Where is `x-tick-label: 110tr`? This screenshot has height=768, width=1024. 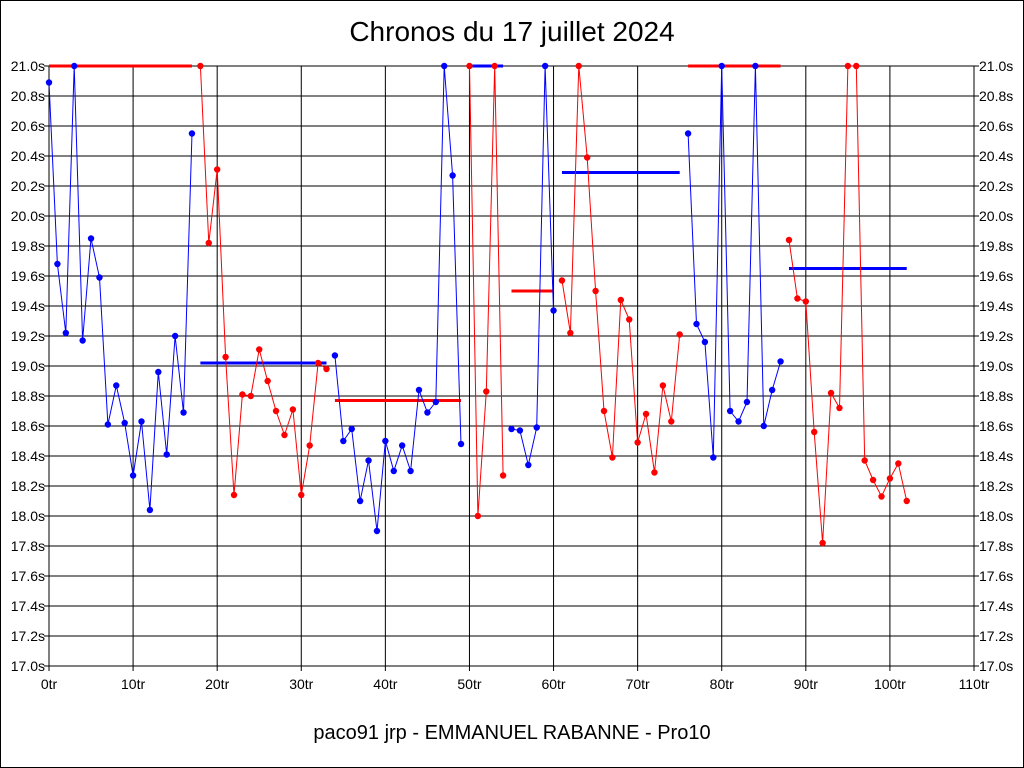 x-tick-label: 110tr is located at coordinates (974, 684).